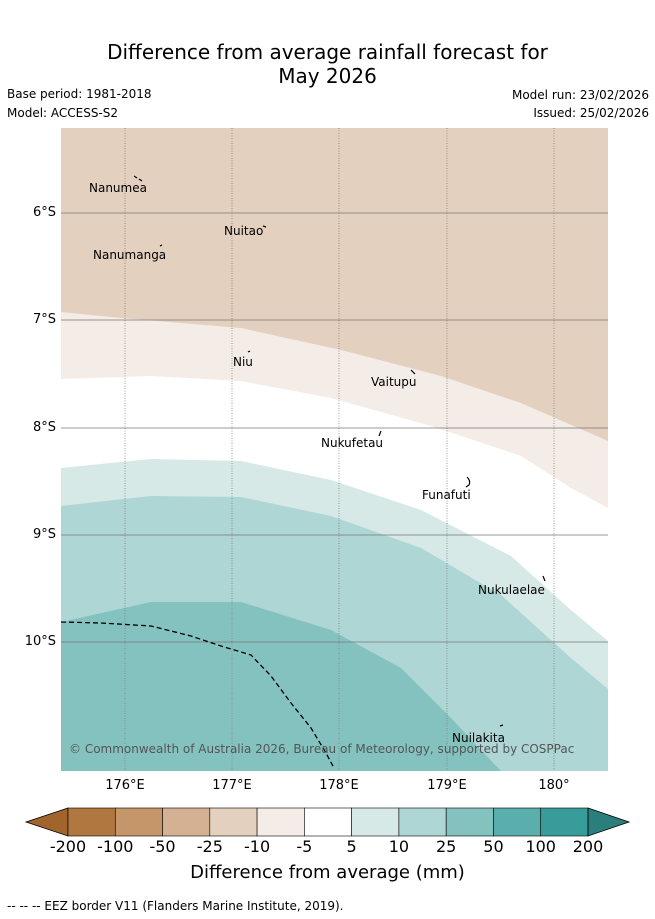 This screenshot has width=655, height=919. I want to click on island-nuilakita-mark, so click(501, 725).